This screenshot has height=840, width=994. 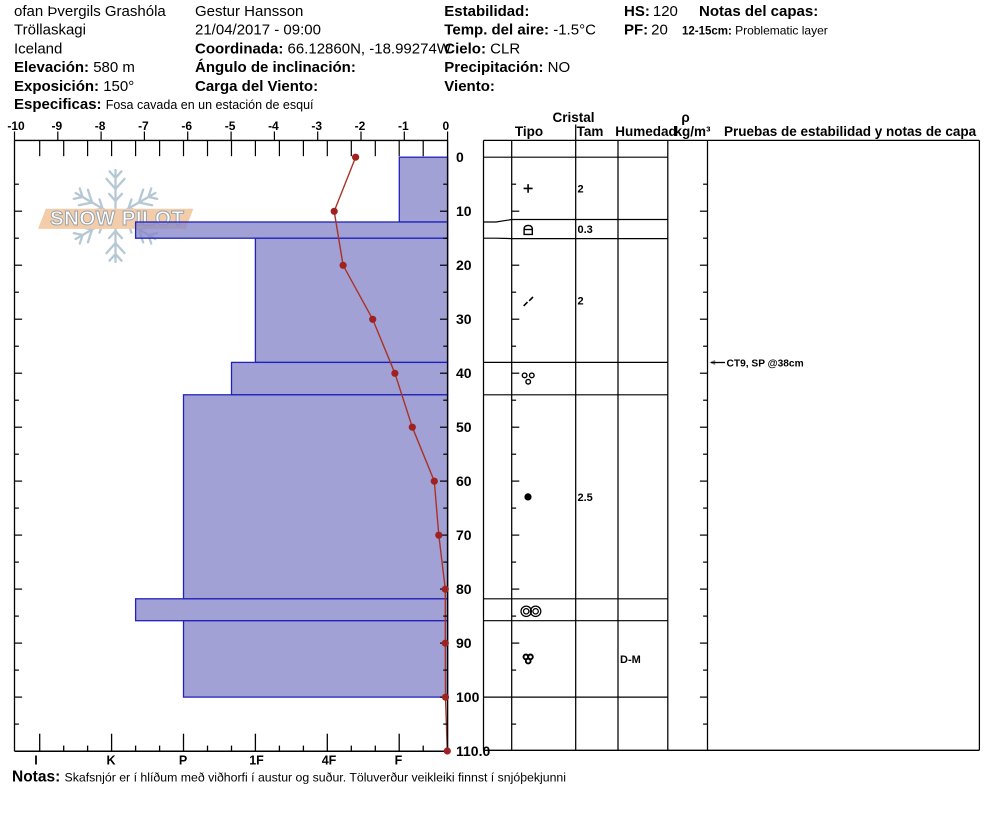 I want to click on svg-text: PF: 20, so click(x=646, y=30).